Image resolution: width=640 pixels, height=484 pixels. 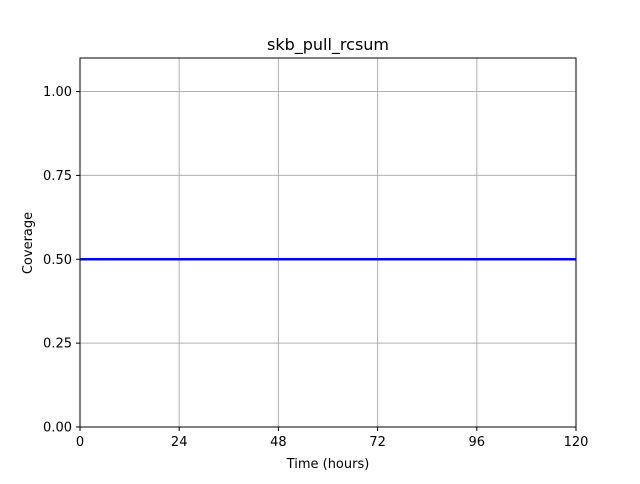 I want to click on y-tick-label: 0.75, so click(x=57, y=176).